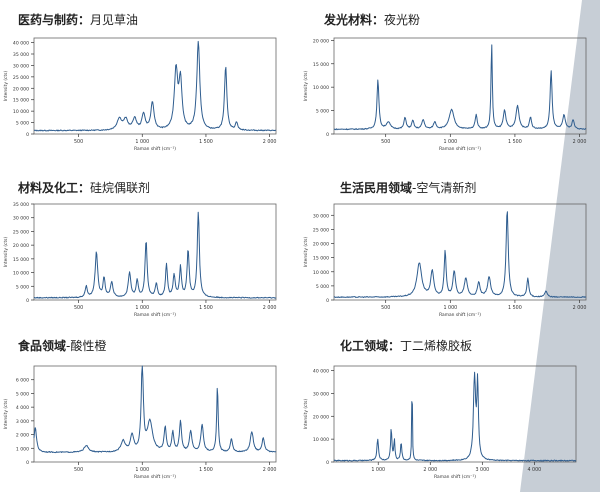  I want to click on panel-title-luminous-powder: 发光材料：夜光粉, so click(372, 19).